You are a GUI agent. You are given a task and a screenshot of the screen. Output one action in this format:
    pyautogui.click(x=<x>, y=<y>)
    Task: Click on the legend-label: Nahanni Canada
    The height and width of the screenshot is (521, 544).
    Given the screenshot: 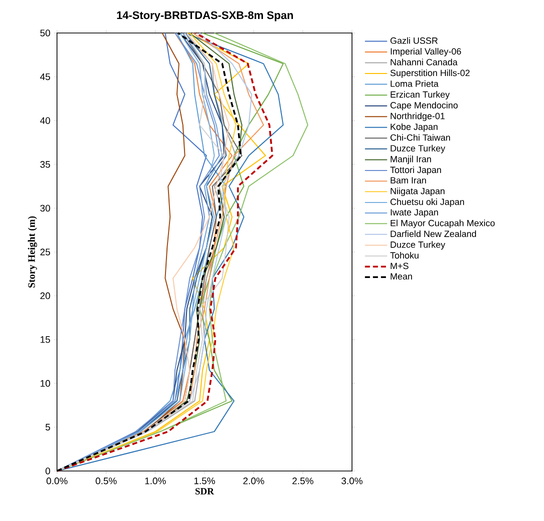 What is the action you would take?
    pyautogui.click(x=424, y=62)
    